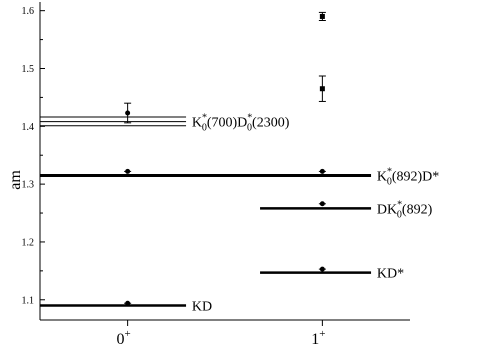  I want to click on annotation-dk0-star-892: DK* 0(892), so click(405, 209).